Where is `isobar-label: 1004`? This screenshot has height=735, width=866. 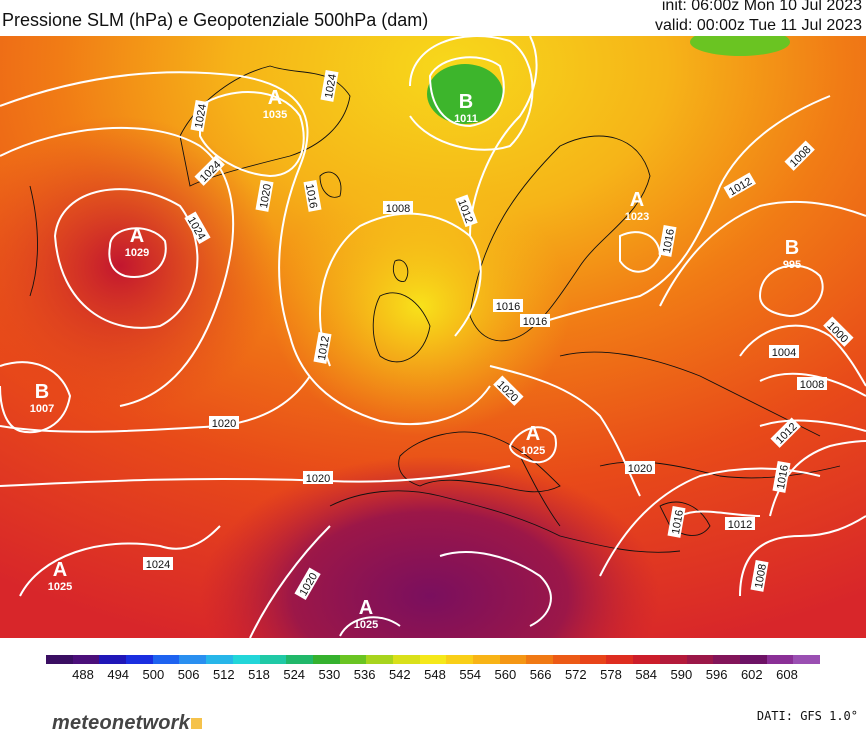 isobar-label: 1004 is located at coordinates (784, 352).